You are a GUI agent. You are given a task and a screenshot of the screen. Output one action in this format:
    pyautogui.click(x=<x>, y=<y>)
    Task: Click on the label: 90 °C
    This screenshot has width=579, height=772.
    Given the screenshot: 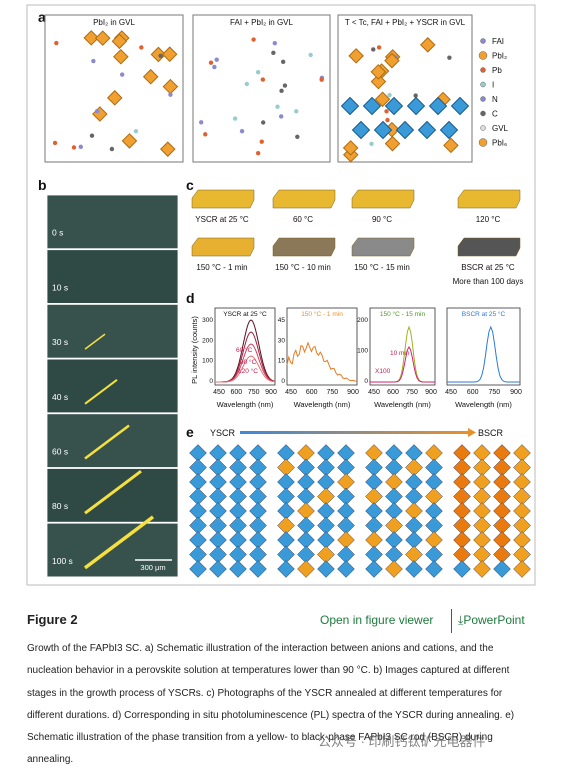 What is the action you would take?
    pyautogui.click(x=382, y=219)
    